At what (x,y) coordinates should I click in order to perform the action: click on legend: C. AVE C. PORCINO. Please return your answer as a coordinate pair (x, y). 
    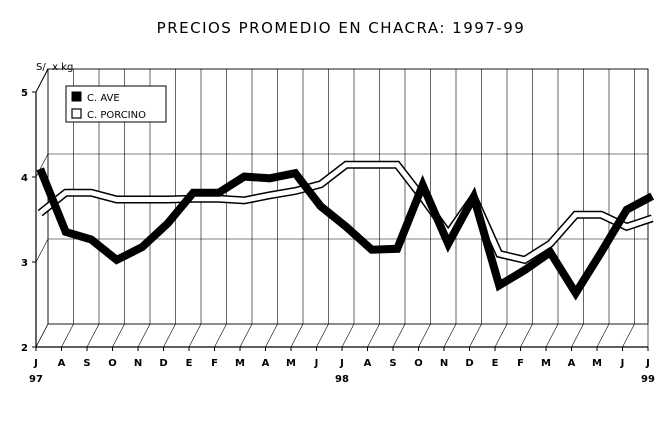
    Looking at the image, I should click on (116, 104).